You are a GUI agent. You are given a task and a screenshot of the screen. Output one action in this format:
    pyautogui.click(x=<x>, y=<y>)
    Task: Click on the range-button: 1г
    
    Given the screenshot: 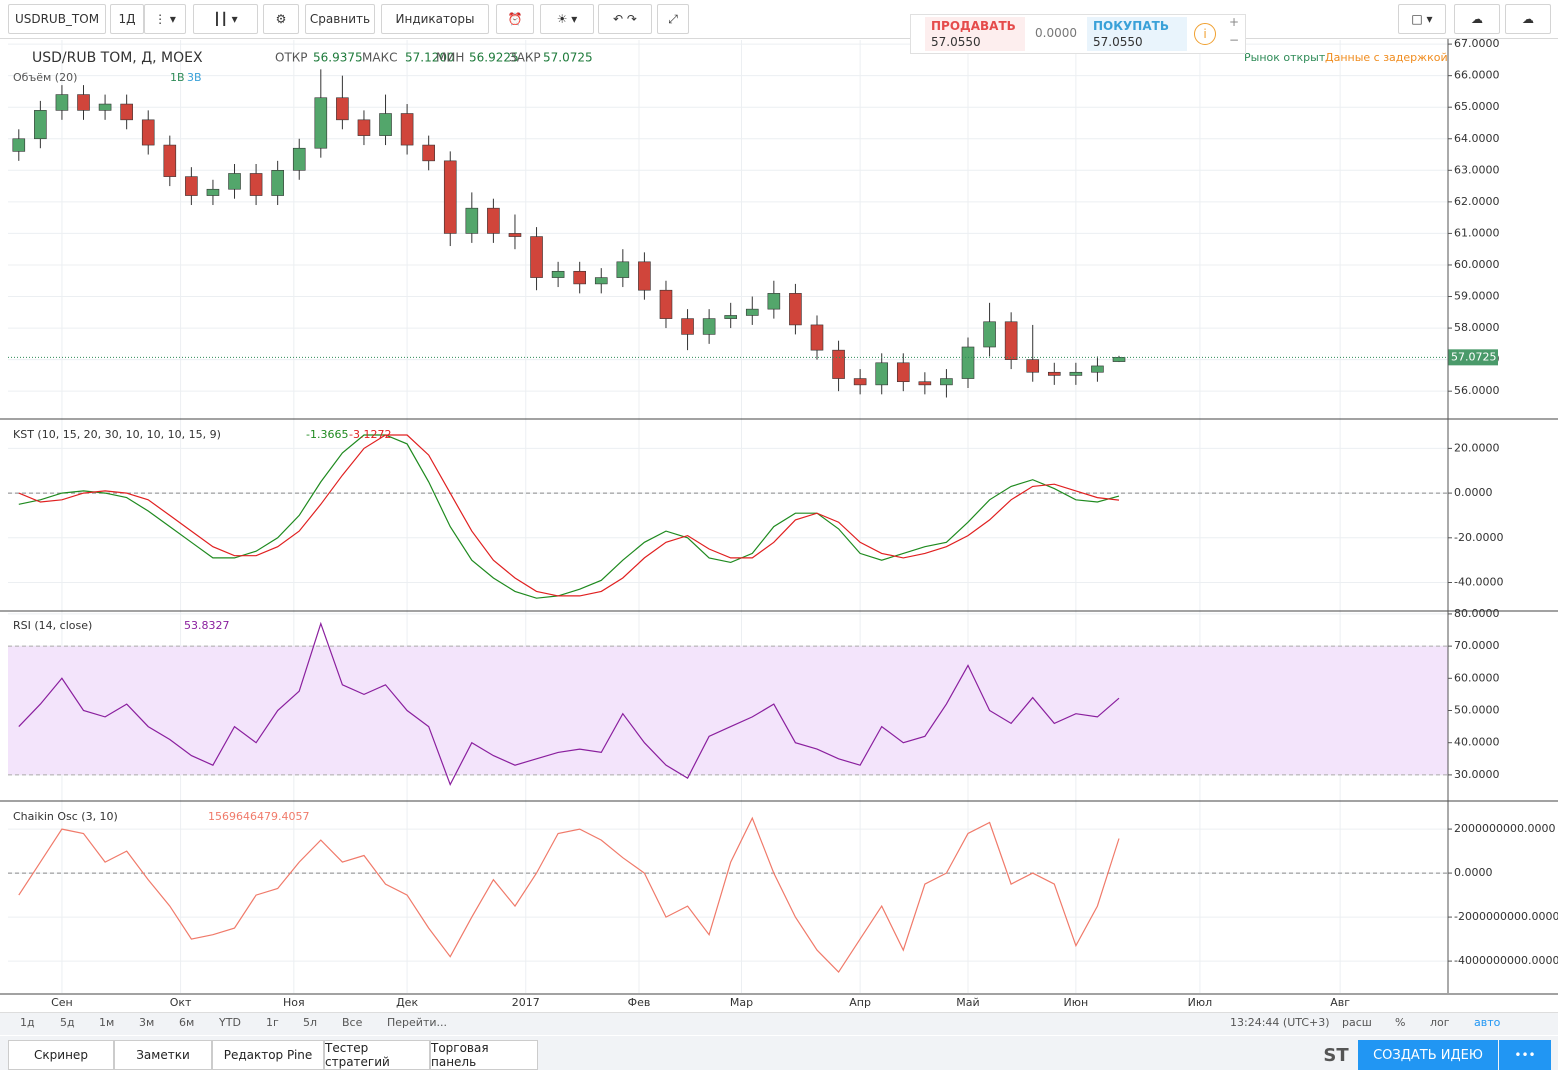 What is the action you would take?
    pyautogui.click(x=272, y=1022)
    